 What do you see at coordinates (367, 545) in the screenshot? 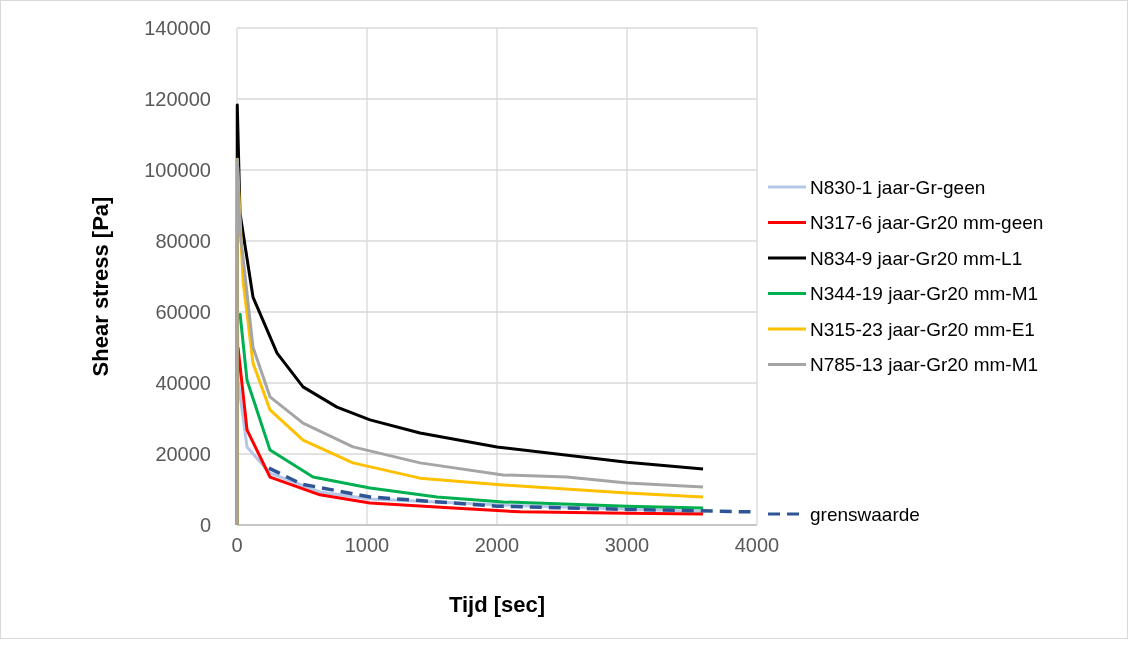
I see `x-tick-label: 1000` at bounding box center [367, 545].